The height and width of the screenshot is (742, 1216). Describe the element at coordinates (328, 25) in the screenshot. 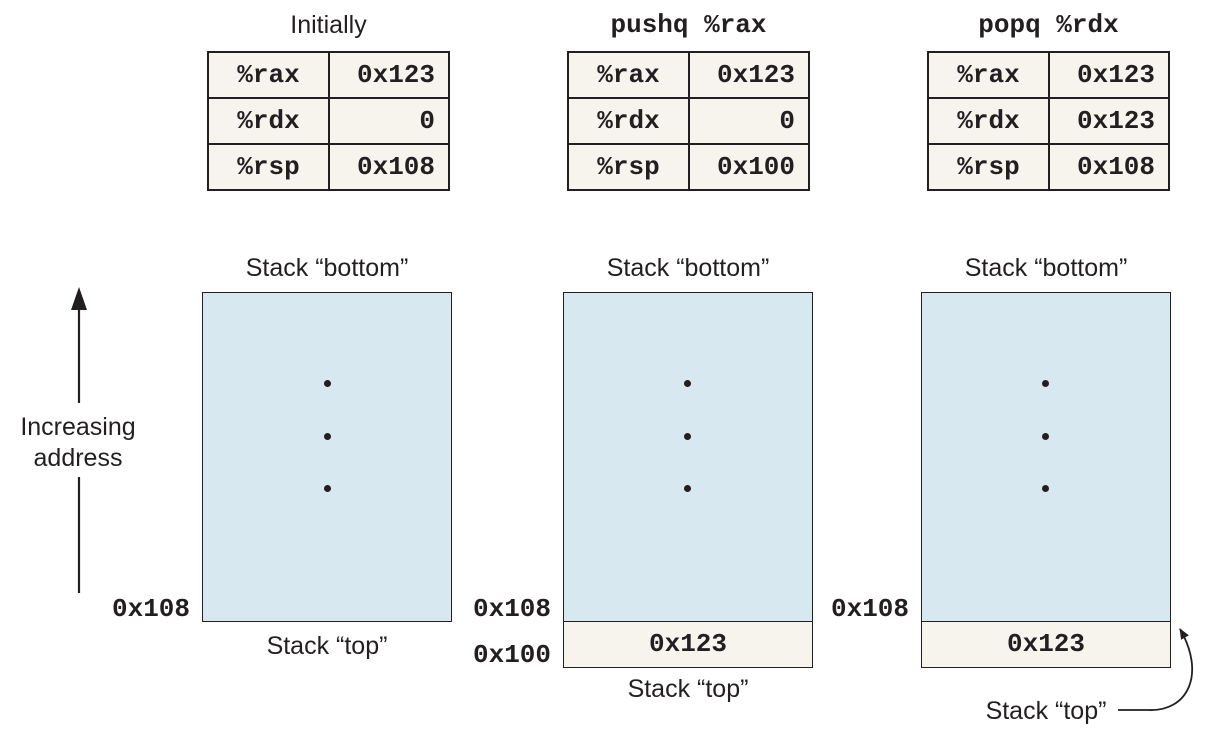

I see `state-title-initially: Initially` at that location.